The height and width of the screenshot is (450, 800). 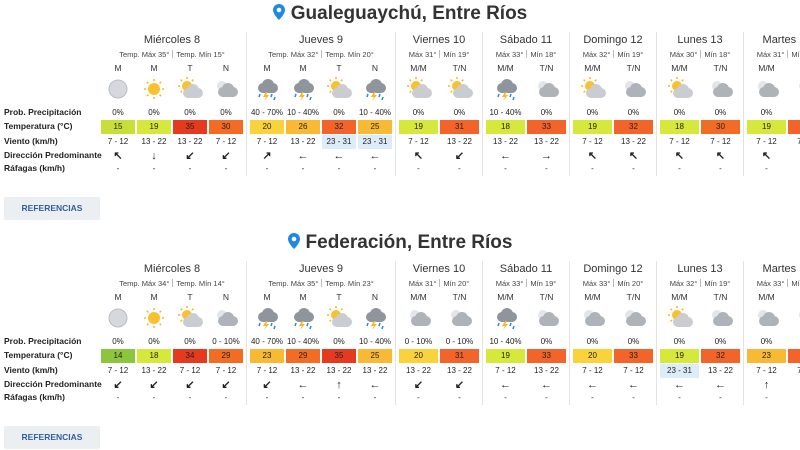 What do you see at coordinates (144, 283) in the screenshot?
I see `temp-max: Temp. Máx 34°` at bounding box center [144, 283].